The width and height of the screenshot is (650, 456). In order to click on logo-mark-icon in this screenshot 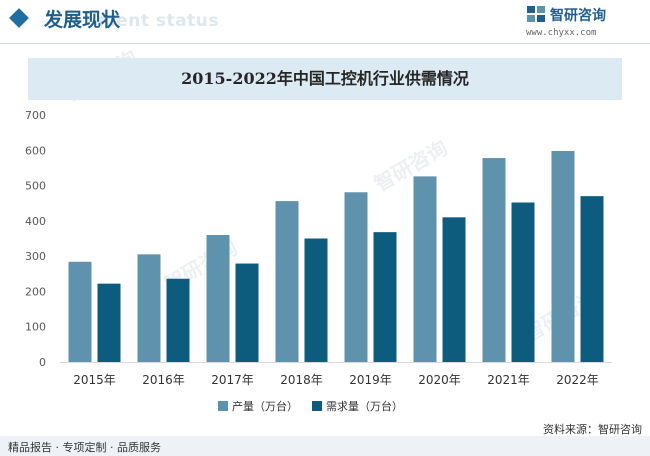, I will do `click(536, 14)`.